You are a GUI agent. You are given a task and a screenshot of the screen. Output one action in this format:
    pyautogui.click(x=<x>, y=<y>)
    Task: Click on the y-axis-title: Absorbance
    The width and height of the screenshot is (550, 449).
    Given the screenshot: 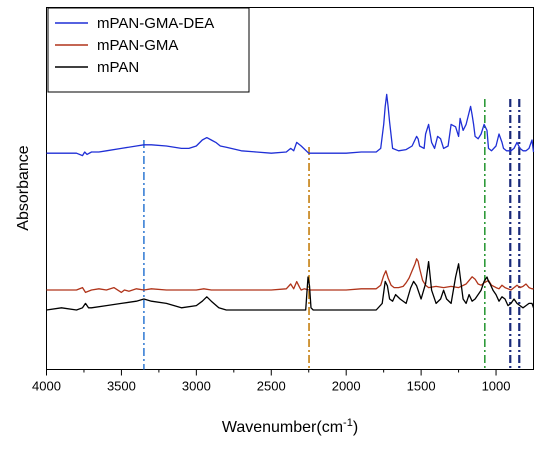 What is the action you would take?
    pyautogui.click(x=23, y=187)
    